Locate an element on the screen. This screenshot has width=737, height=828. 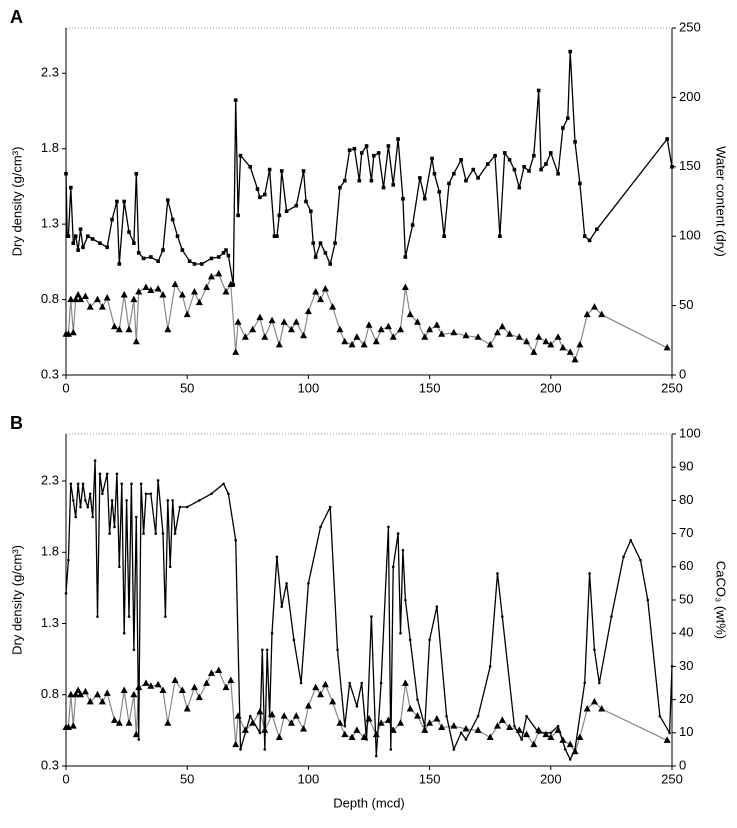
y-axis-label: Dry density (g/cm³) is located at coordinates (16, 202).